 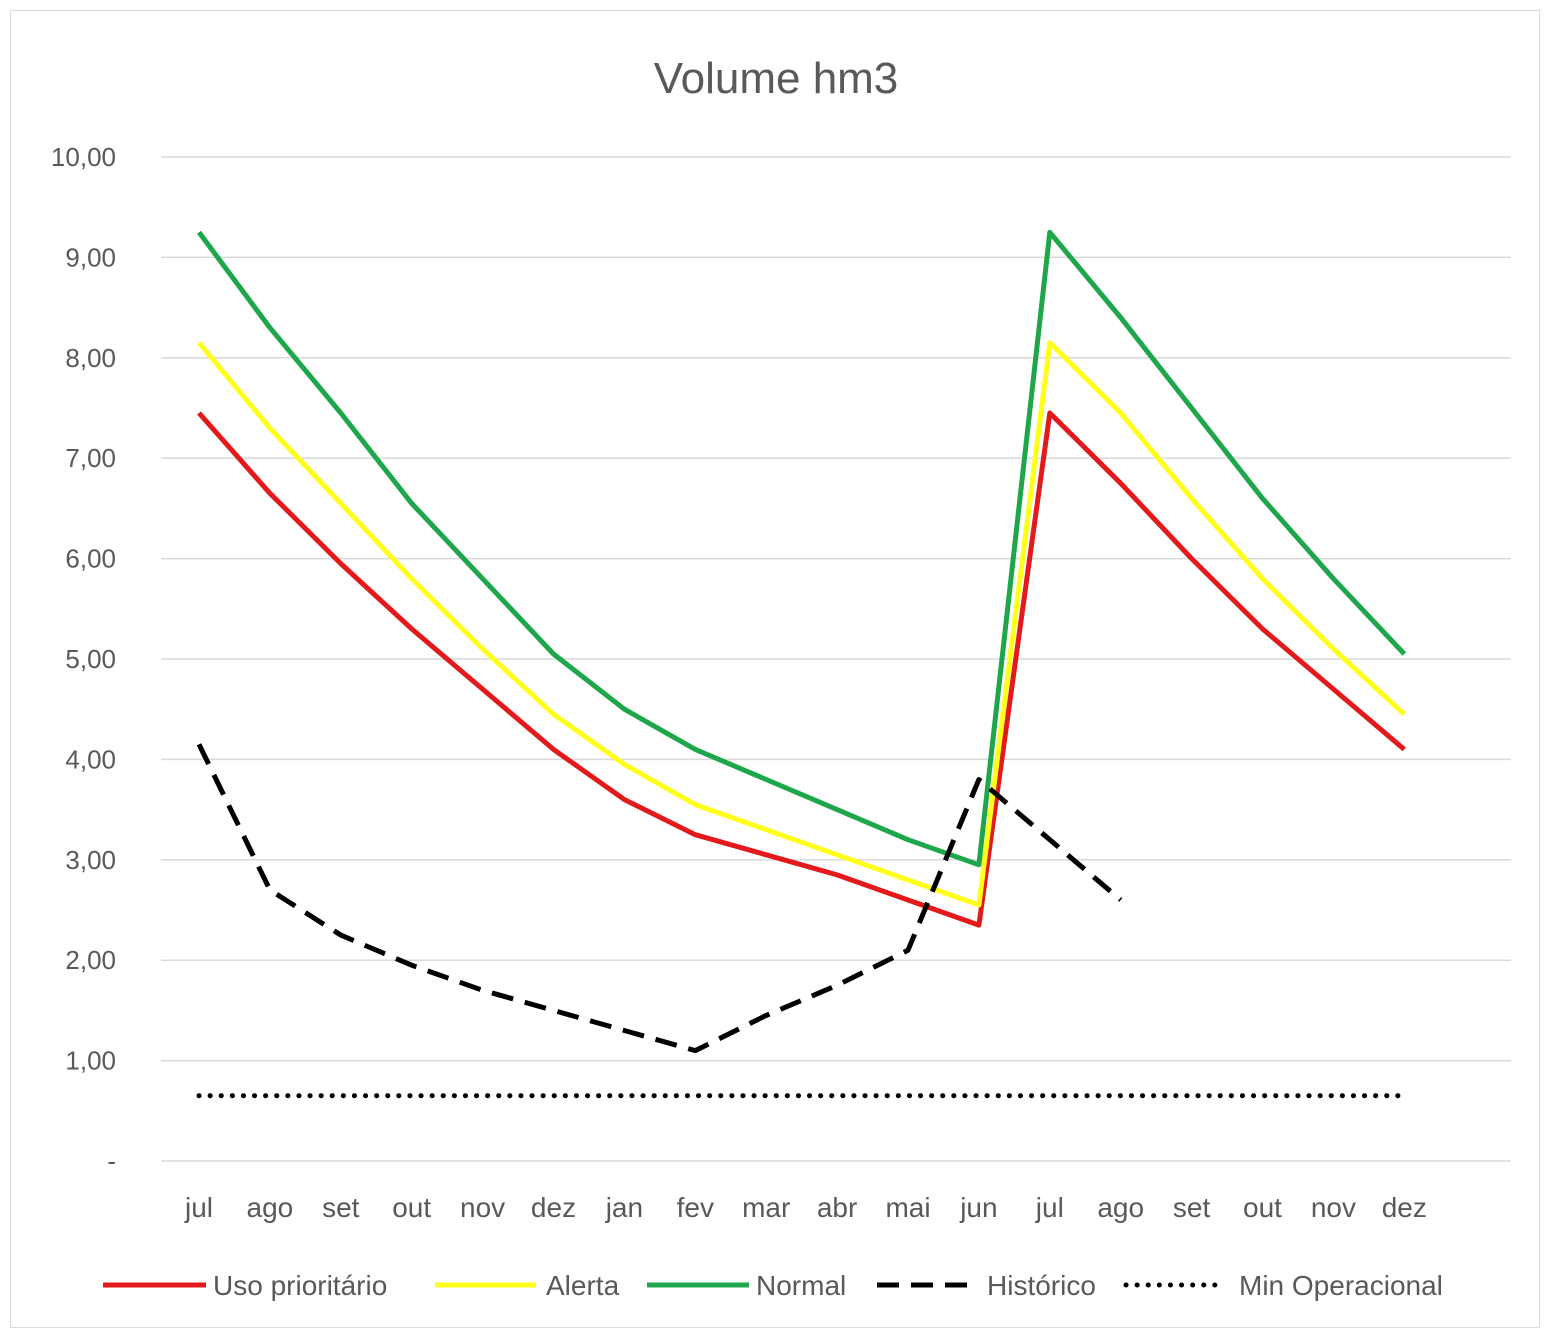 What do you see at coordinates (1341, 1285) in the screenshot?
I see `legend-label: Min Operacional` at bounding box center [1341, 1285].